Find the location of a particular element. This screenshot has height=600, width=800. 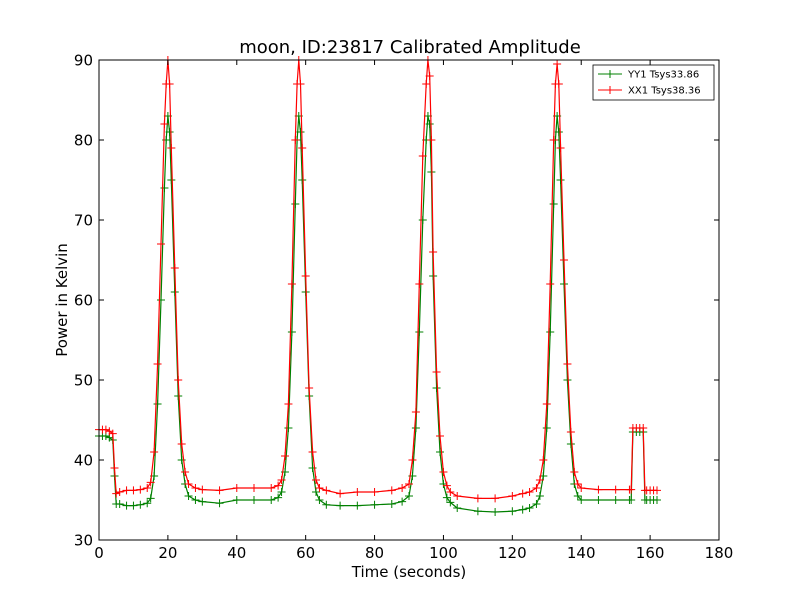

legend-entry-yy1: YY1 Tsys33.86 is located at coordinates (648, 75).